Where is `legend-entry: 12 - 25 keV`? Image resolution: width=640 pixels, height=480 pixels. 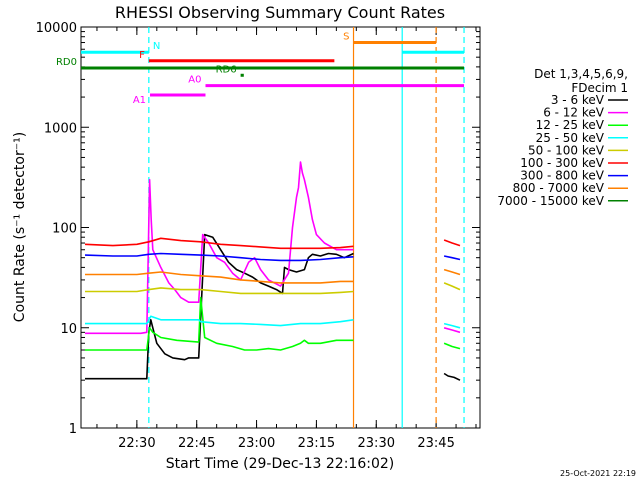
legend-entry: 12 - 25 keV is located at coordinates (570, 125).